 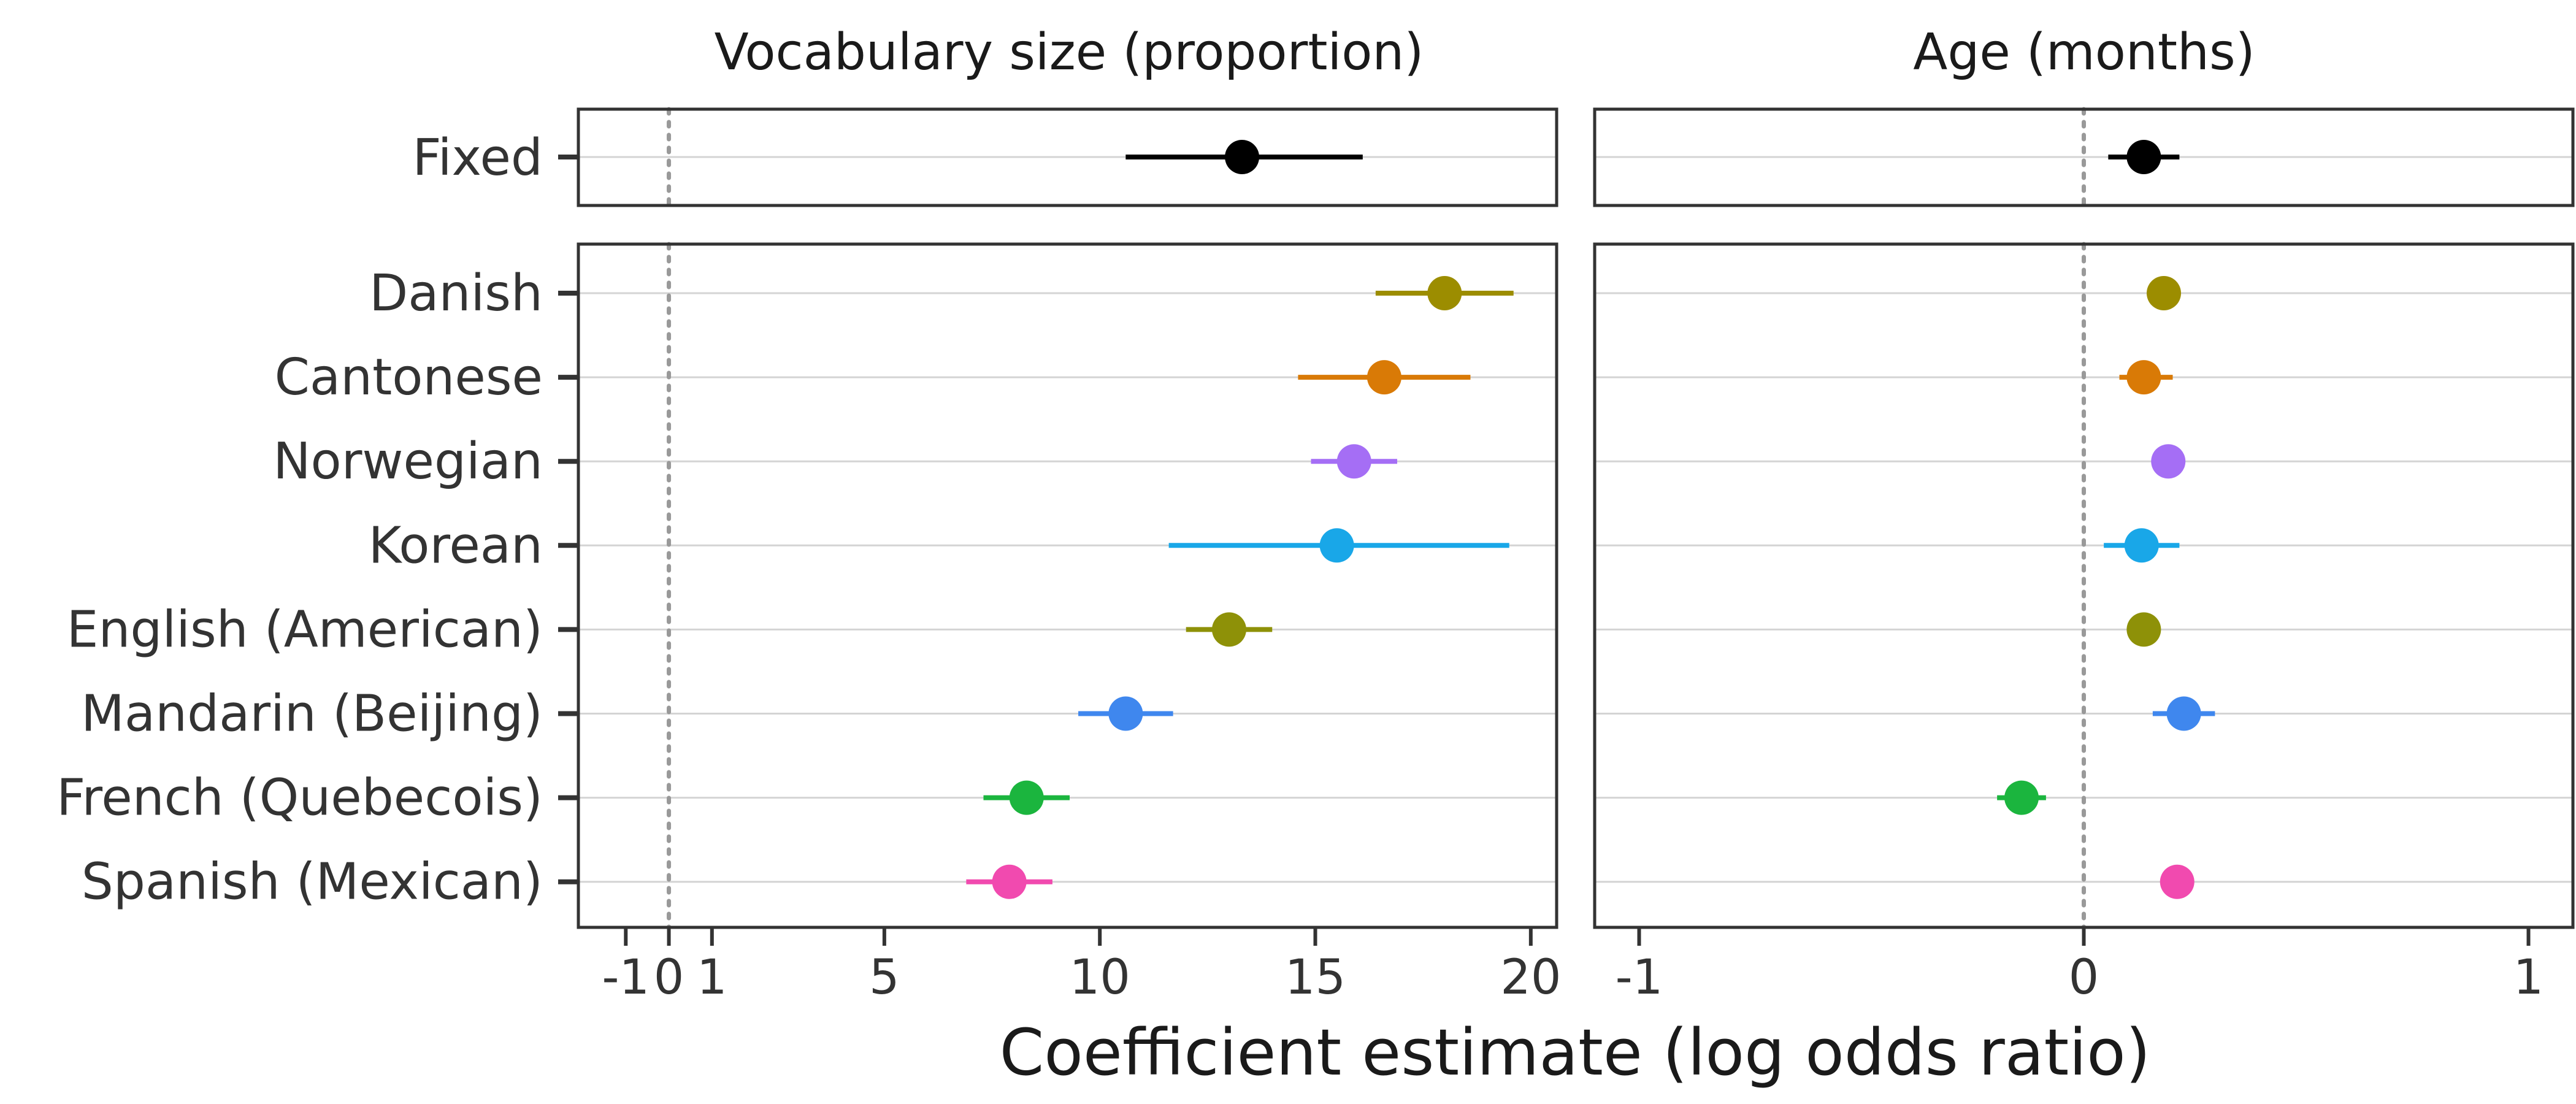 I want to click on x-tick-label-vocabulary-1: 0, so click(x=669, y=977).